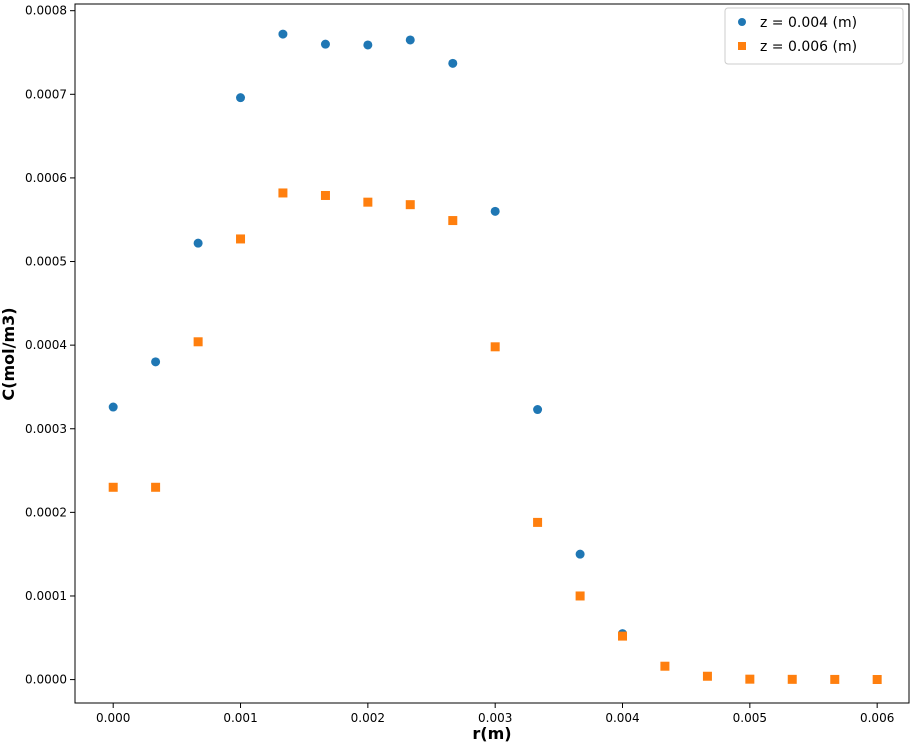  I want to click on x-tick-label: 0.002, so click(368, 718).